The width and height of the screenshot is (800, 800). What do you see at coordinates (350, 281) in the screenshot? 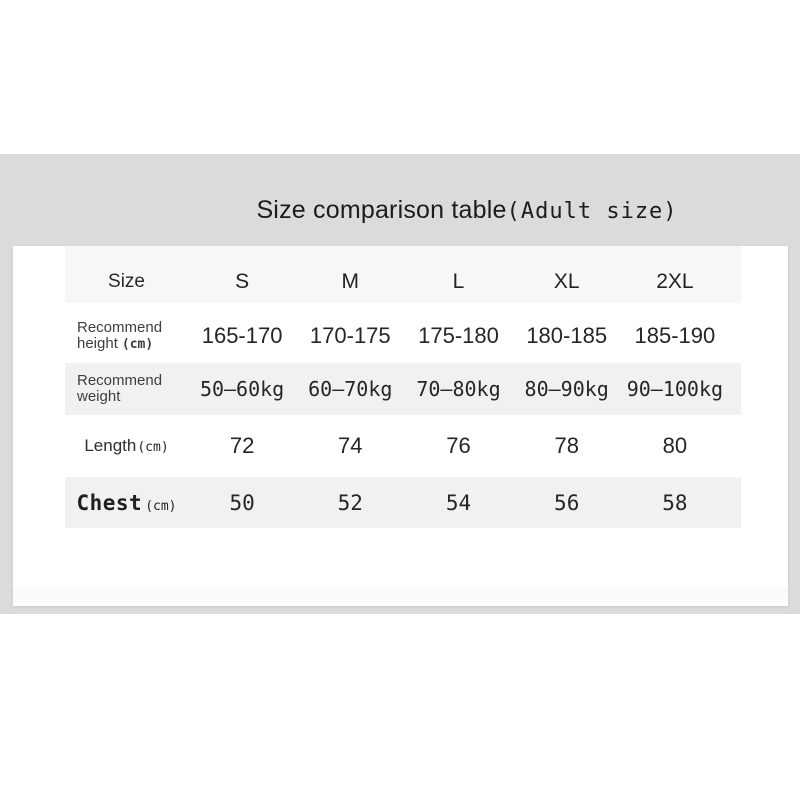
I see `header-size-m: M` at bounding box center [350, 281].